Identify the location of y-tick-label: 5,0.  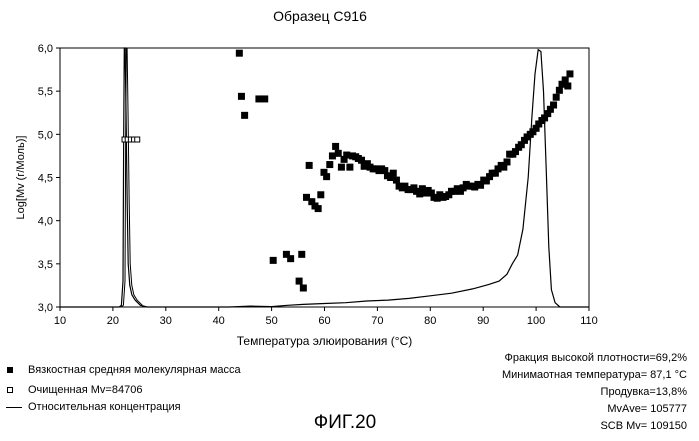
(45, 135).